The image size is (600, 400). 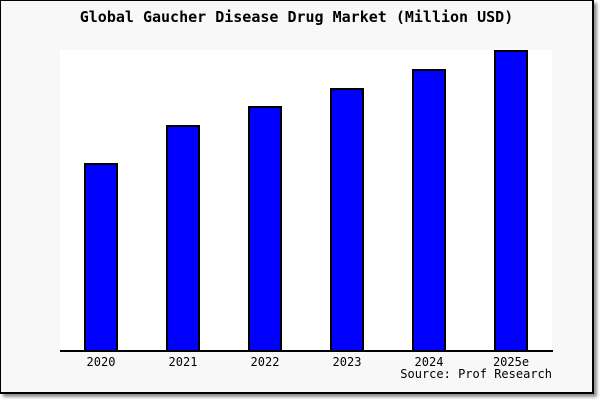 What do you see at coordinates (511, 362) in the screenshot?
I see `x-tick-2025e: 2025e` at bounding box center [511, 362].